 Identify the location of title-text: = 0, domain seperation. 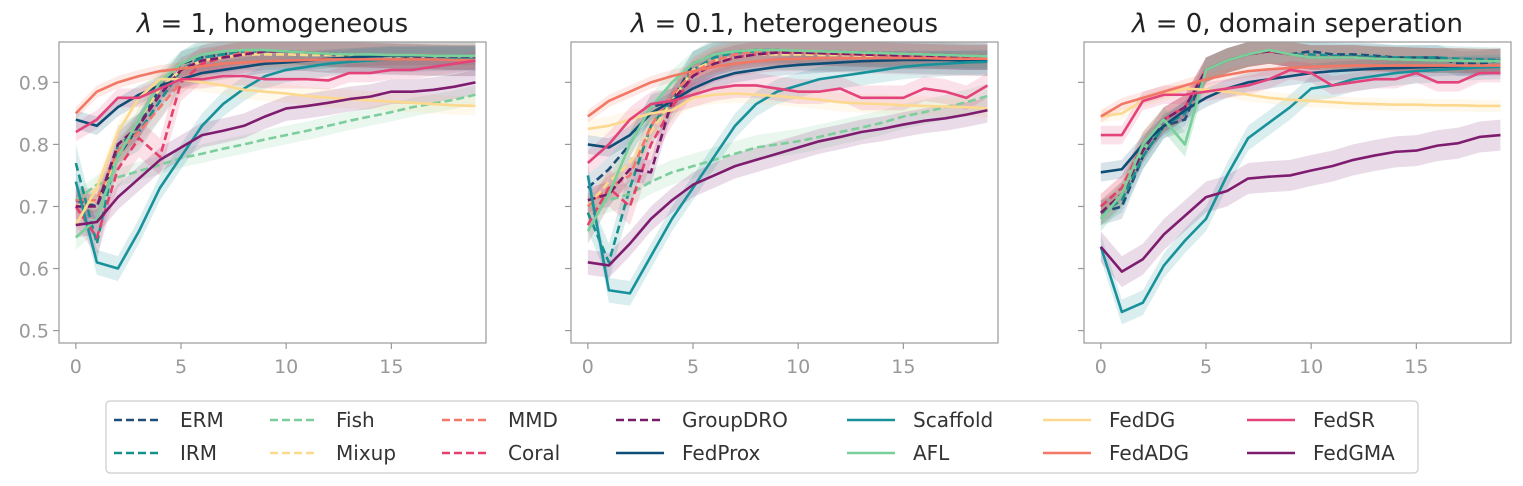
(1305, 24).